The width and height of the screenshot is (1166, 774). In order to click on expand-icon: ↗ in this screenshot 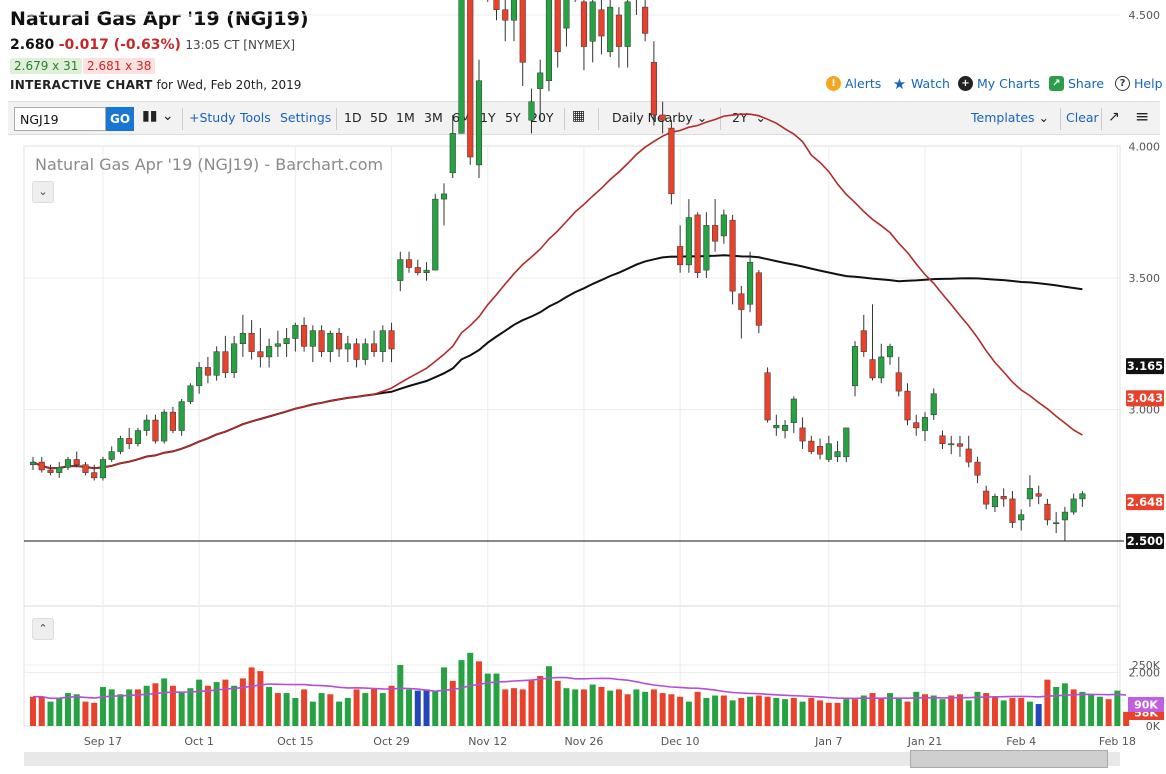, I will do `click(1114, 117)`.